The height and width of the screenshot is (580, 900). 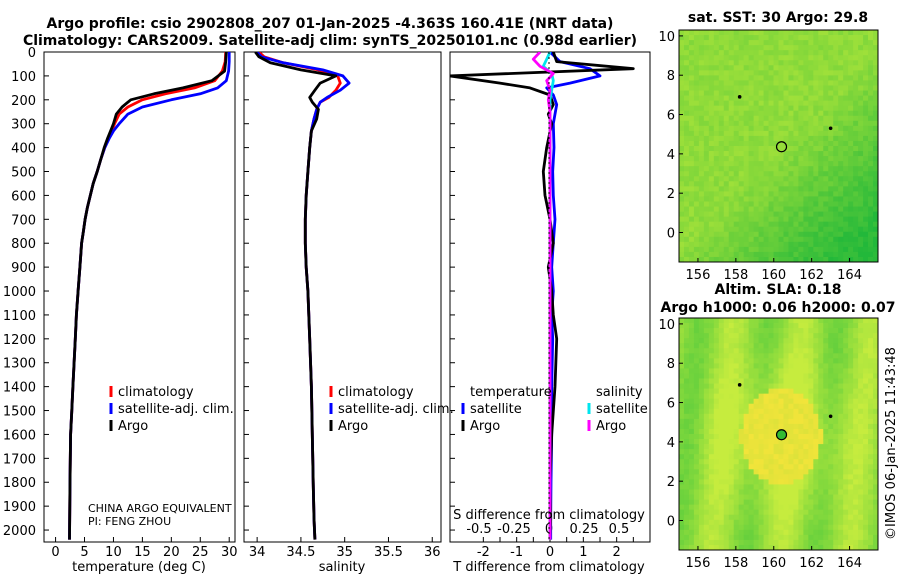 I want to click on argo-float-marker, so click(x=781, y=435).